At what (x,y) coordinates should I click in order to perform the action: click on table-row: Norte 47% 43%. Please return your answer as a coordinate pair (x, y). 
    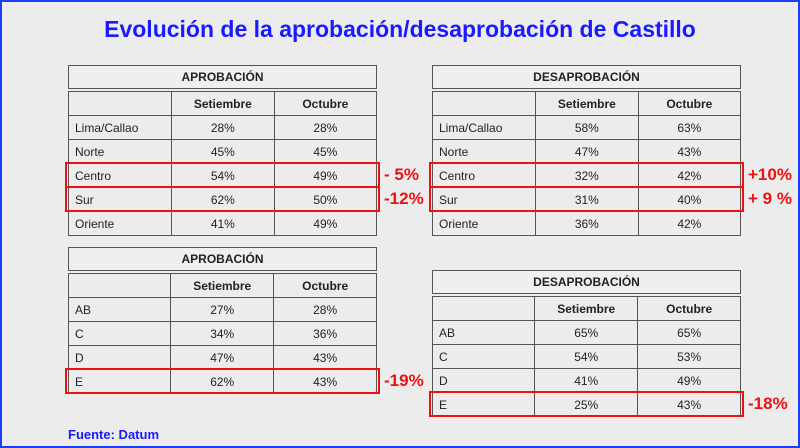
    Looking at the image, I should click on (587, 151).